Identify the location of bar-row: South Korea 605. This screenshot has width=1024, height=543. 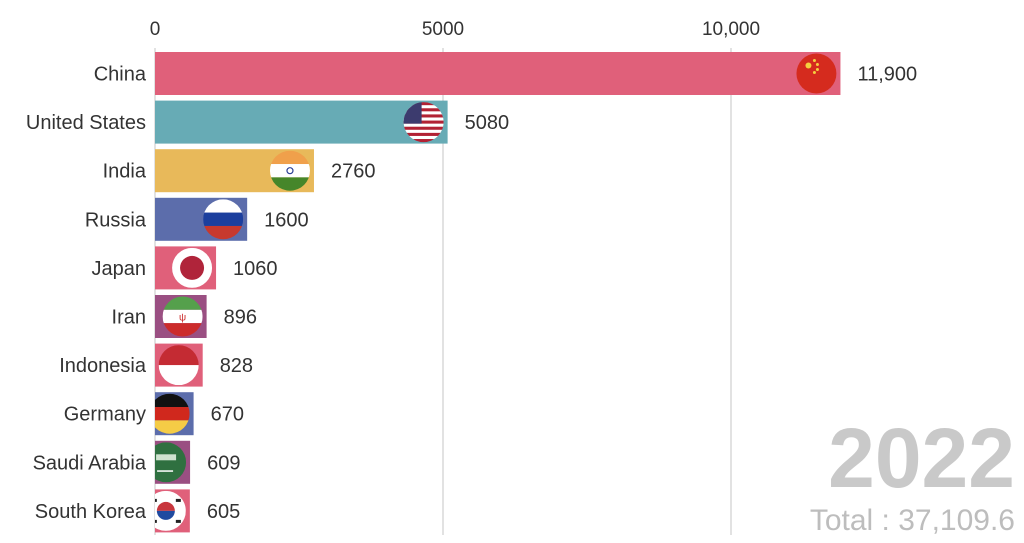
(137, 511).